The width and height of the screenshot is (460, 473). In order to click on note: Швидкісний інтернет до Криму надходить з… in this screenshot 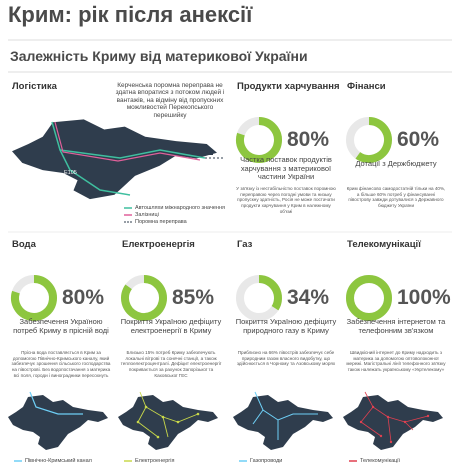, I will do `click(396, 361)`.